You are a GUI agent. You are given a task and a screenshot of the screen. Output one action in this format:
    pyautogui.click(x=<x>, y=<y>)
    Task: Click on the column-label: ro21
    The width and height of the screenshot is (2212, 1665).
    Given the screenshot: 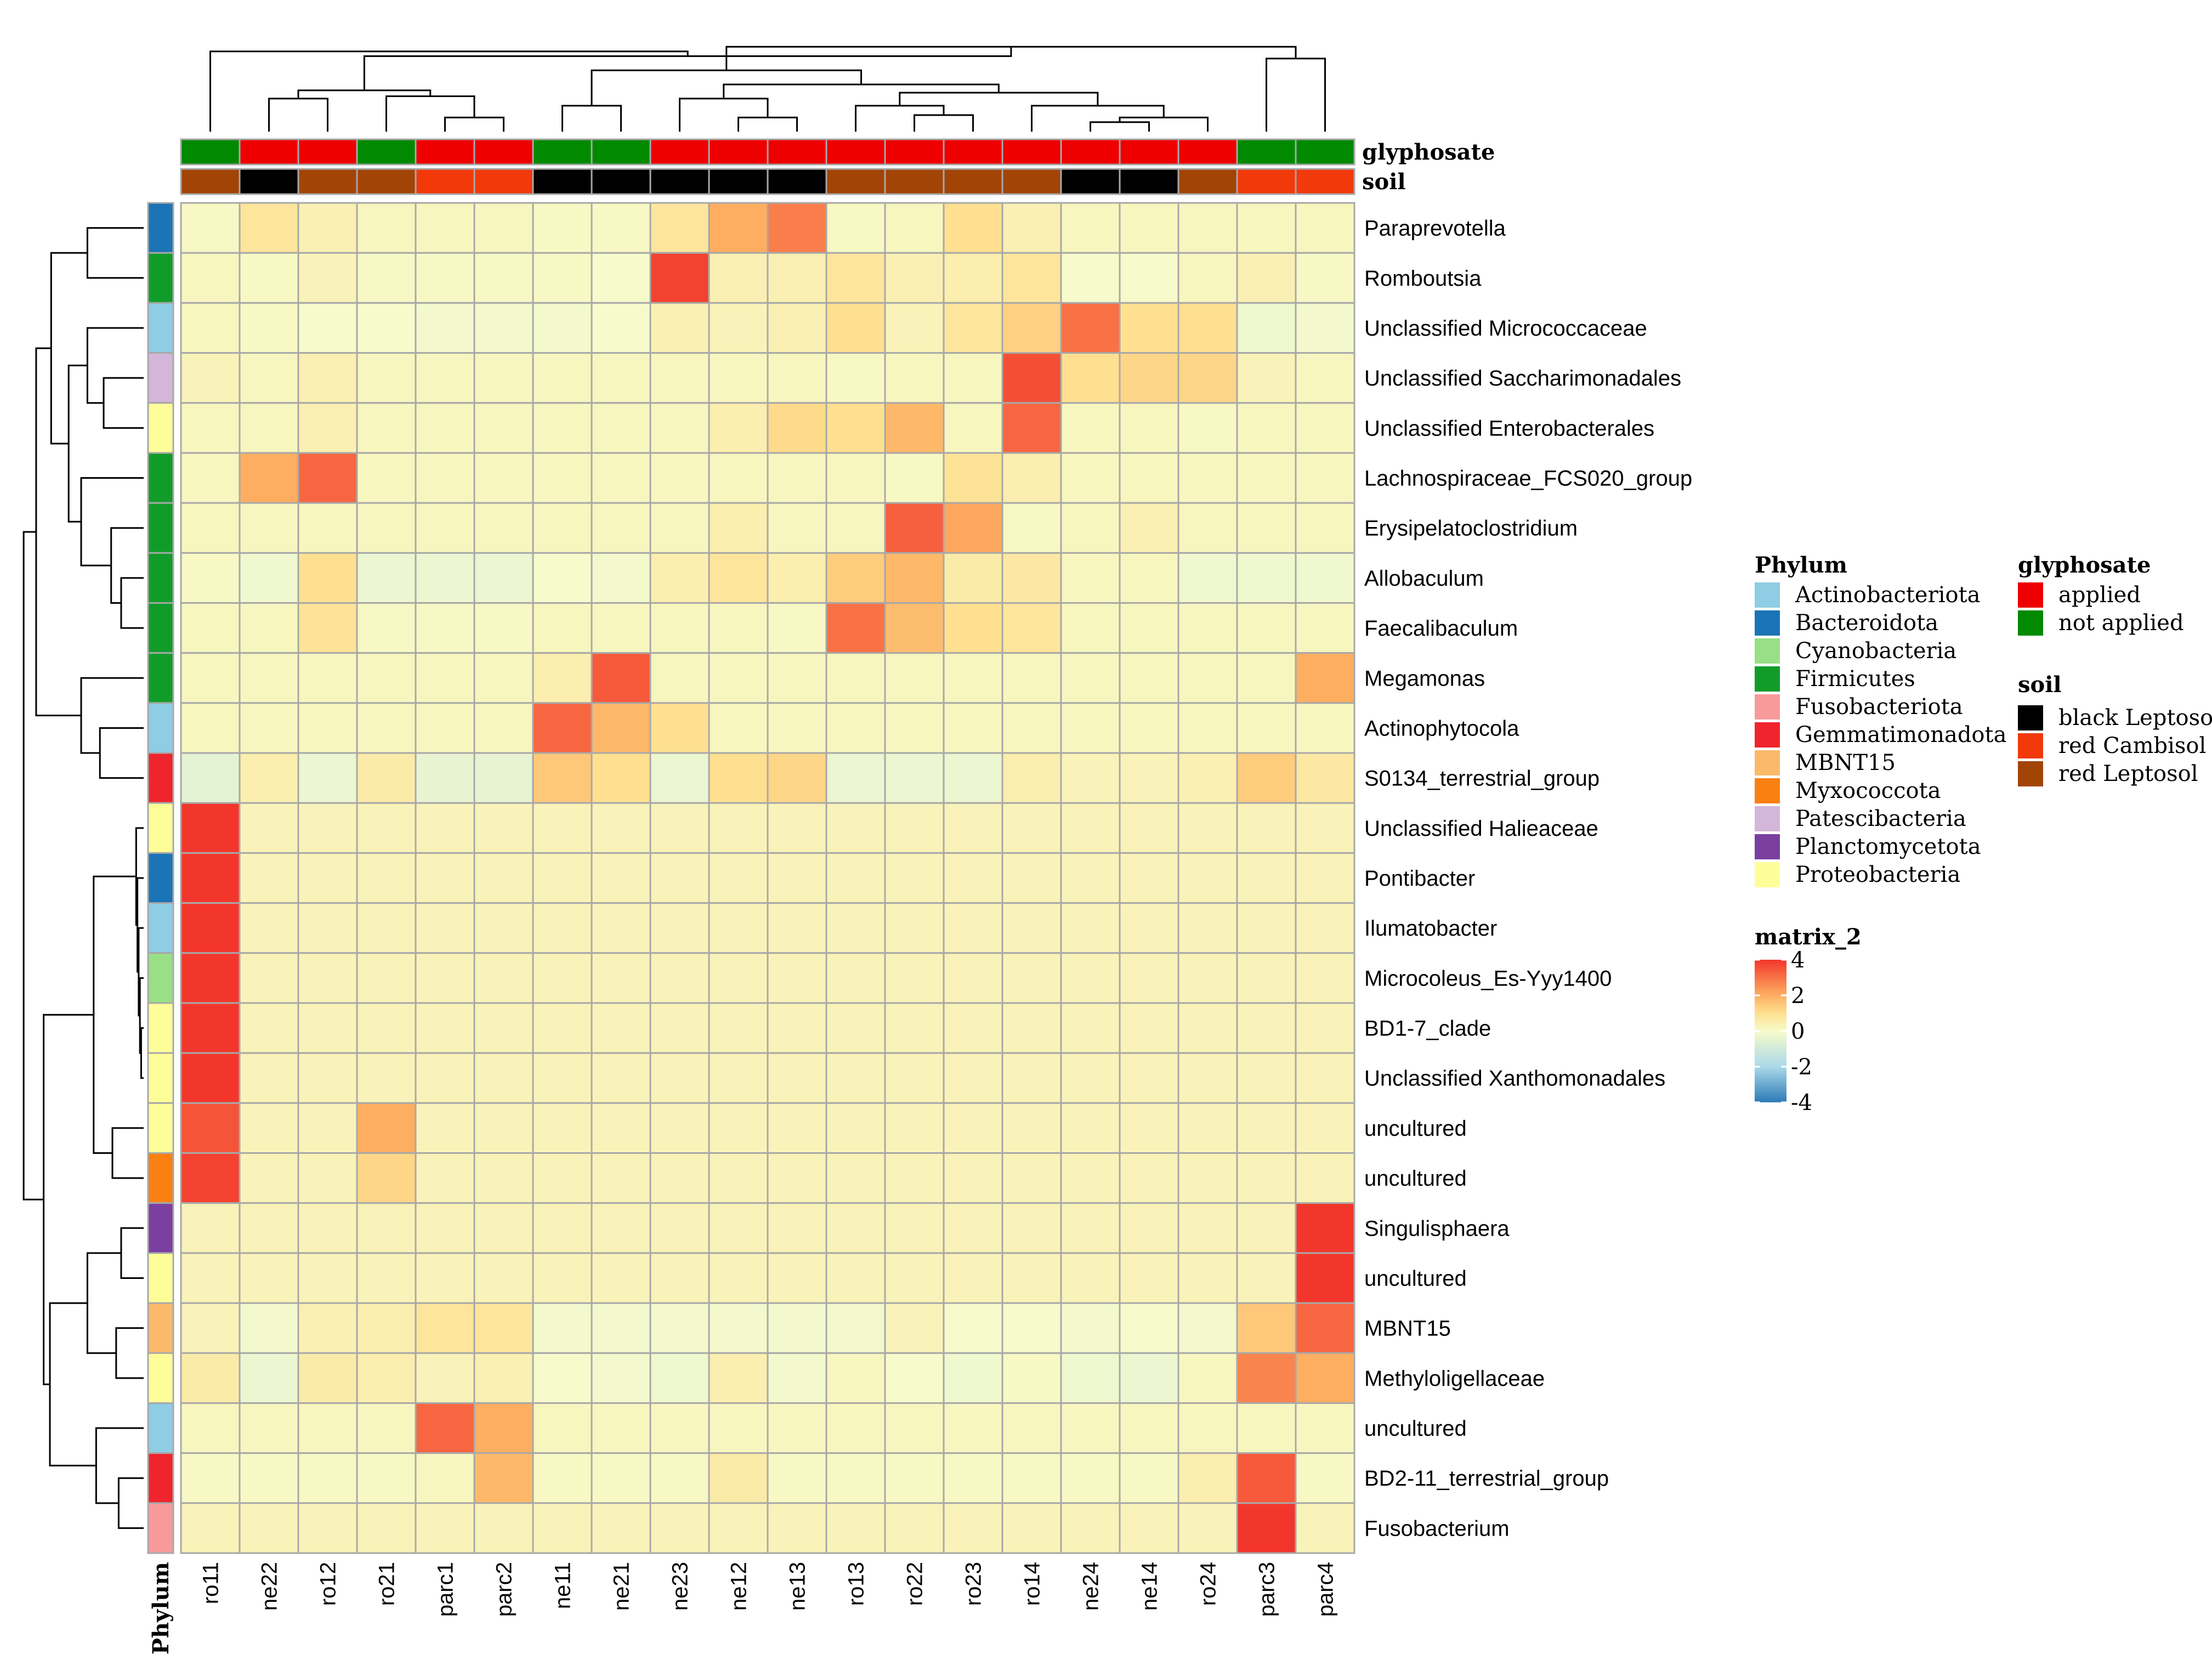 What is the action you would take?
    pyautogui.click(x=387, y=1584)
    